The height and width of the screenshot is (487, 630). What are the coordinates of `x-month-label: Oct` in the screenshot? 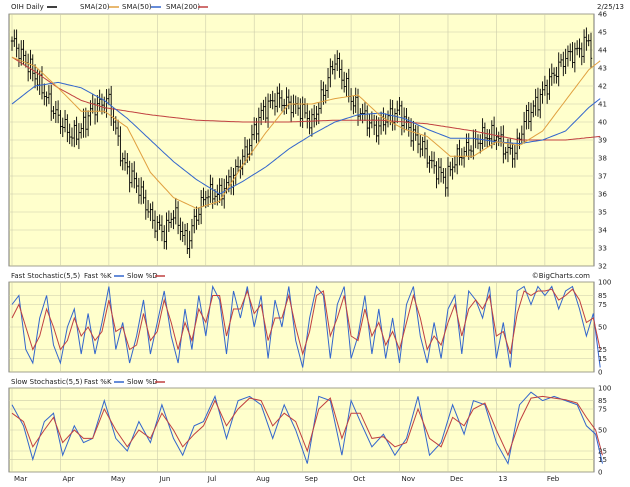 It's located at (359, 479).